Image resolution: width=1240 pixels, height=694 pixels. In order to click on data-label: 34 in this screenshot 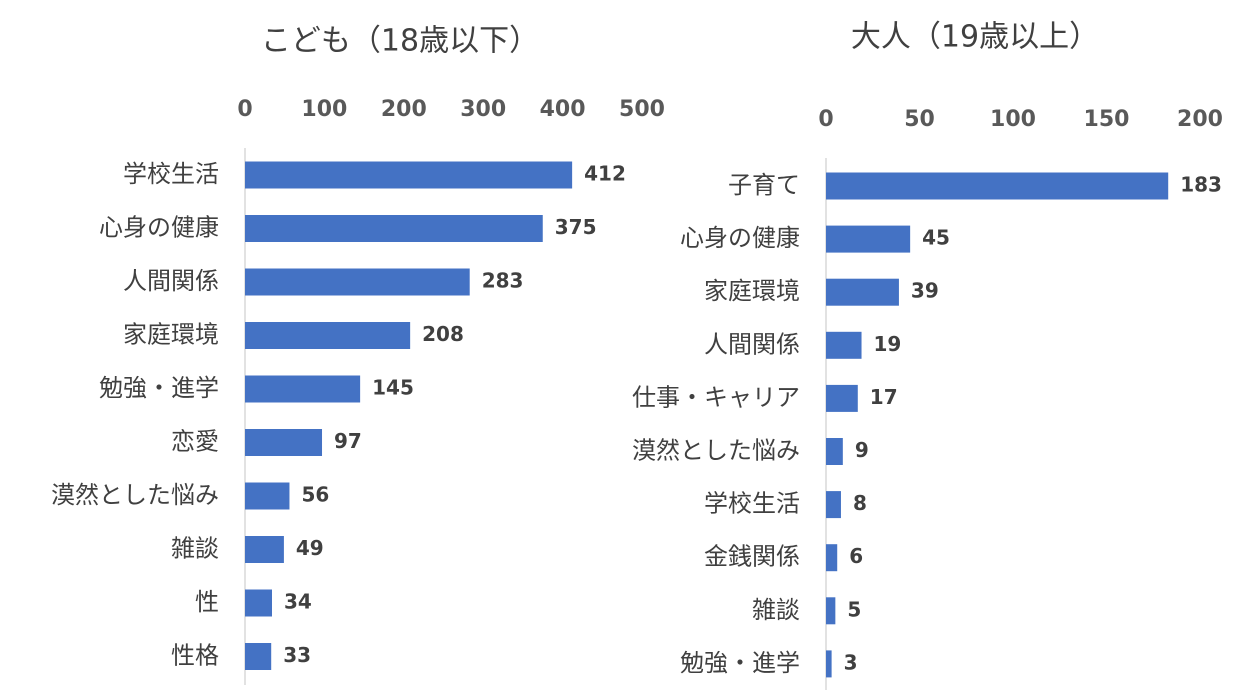, I will do `click(298, 602)`.